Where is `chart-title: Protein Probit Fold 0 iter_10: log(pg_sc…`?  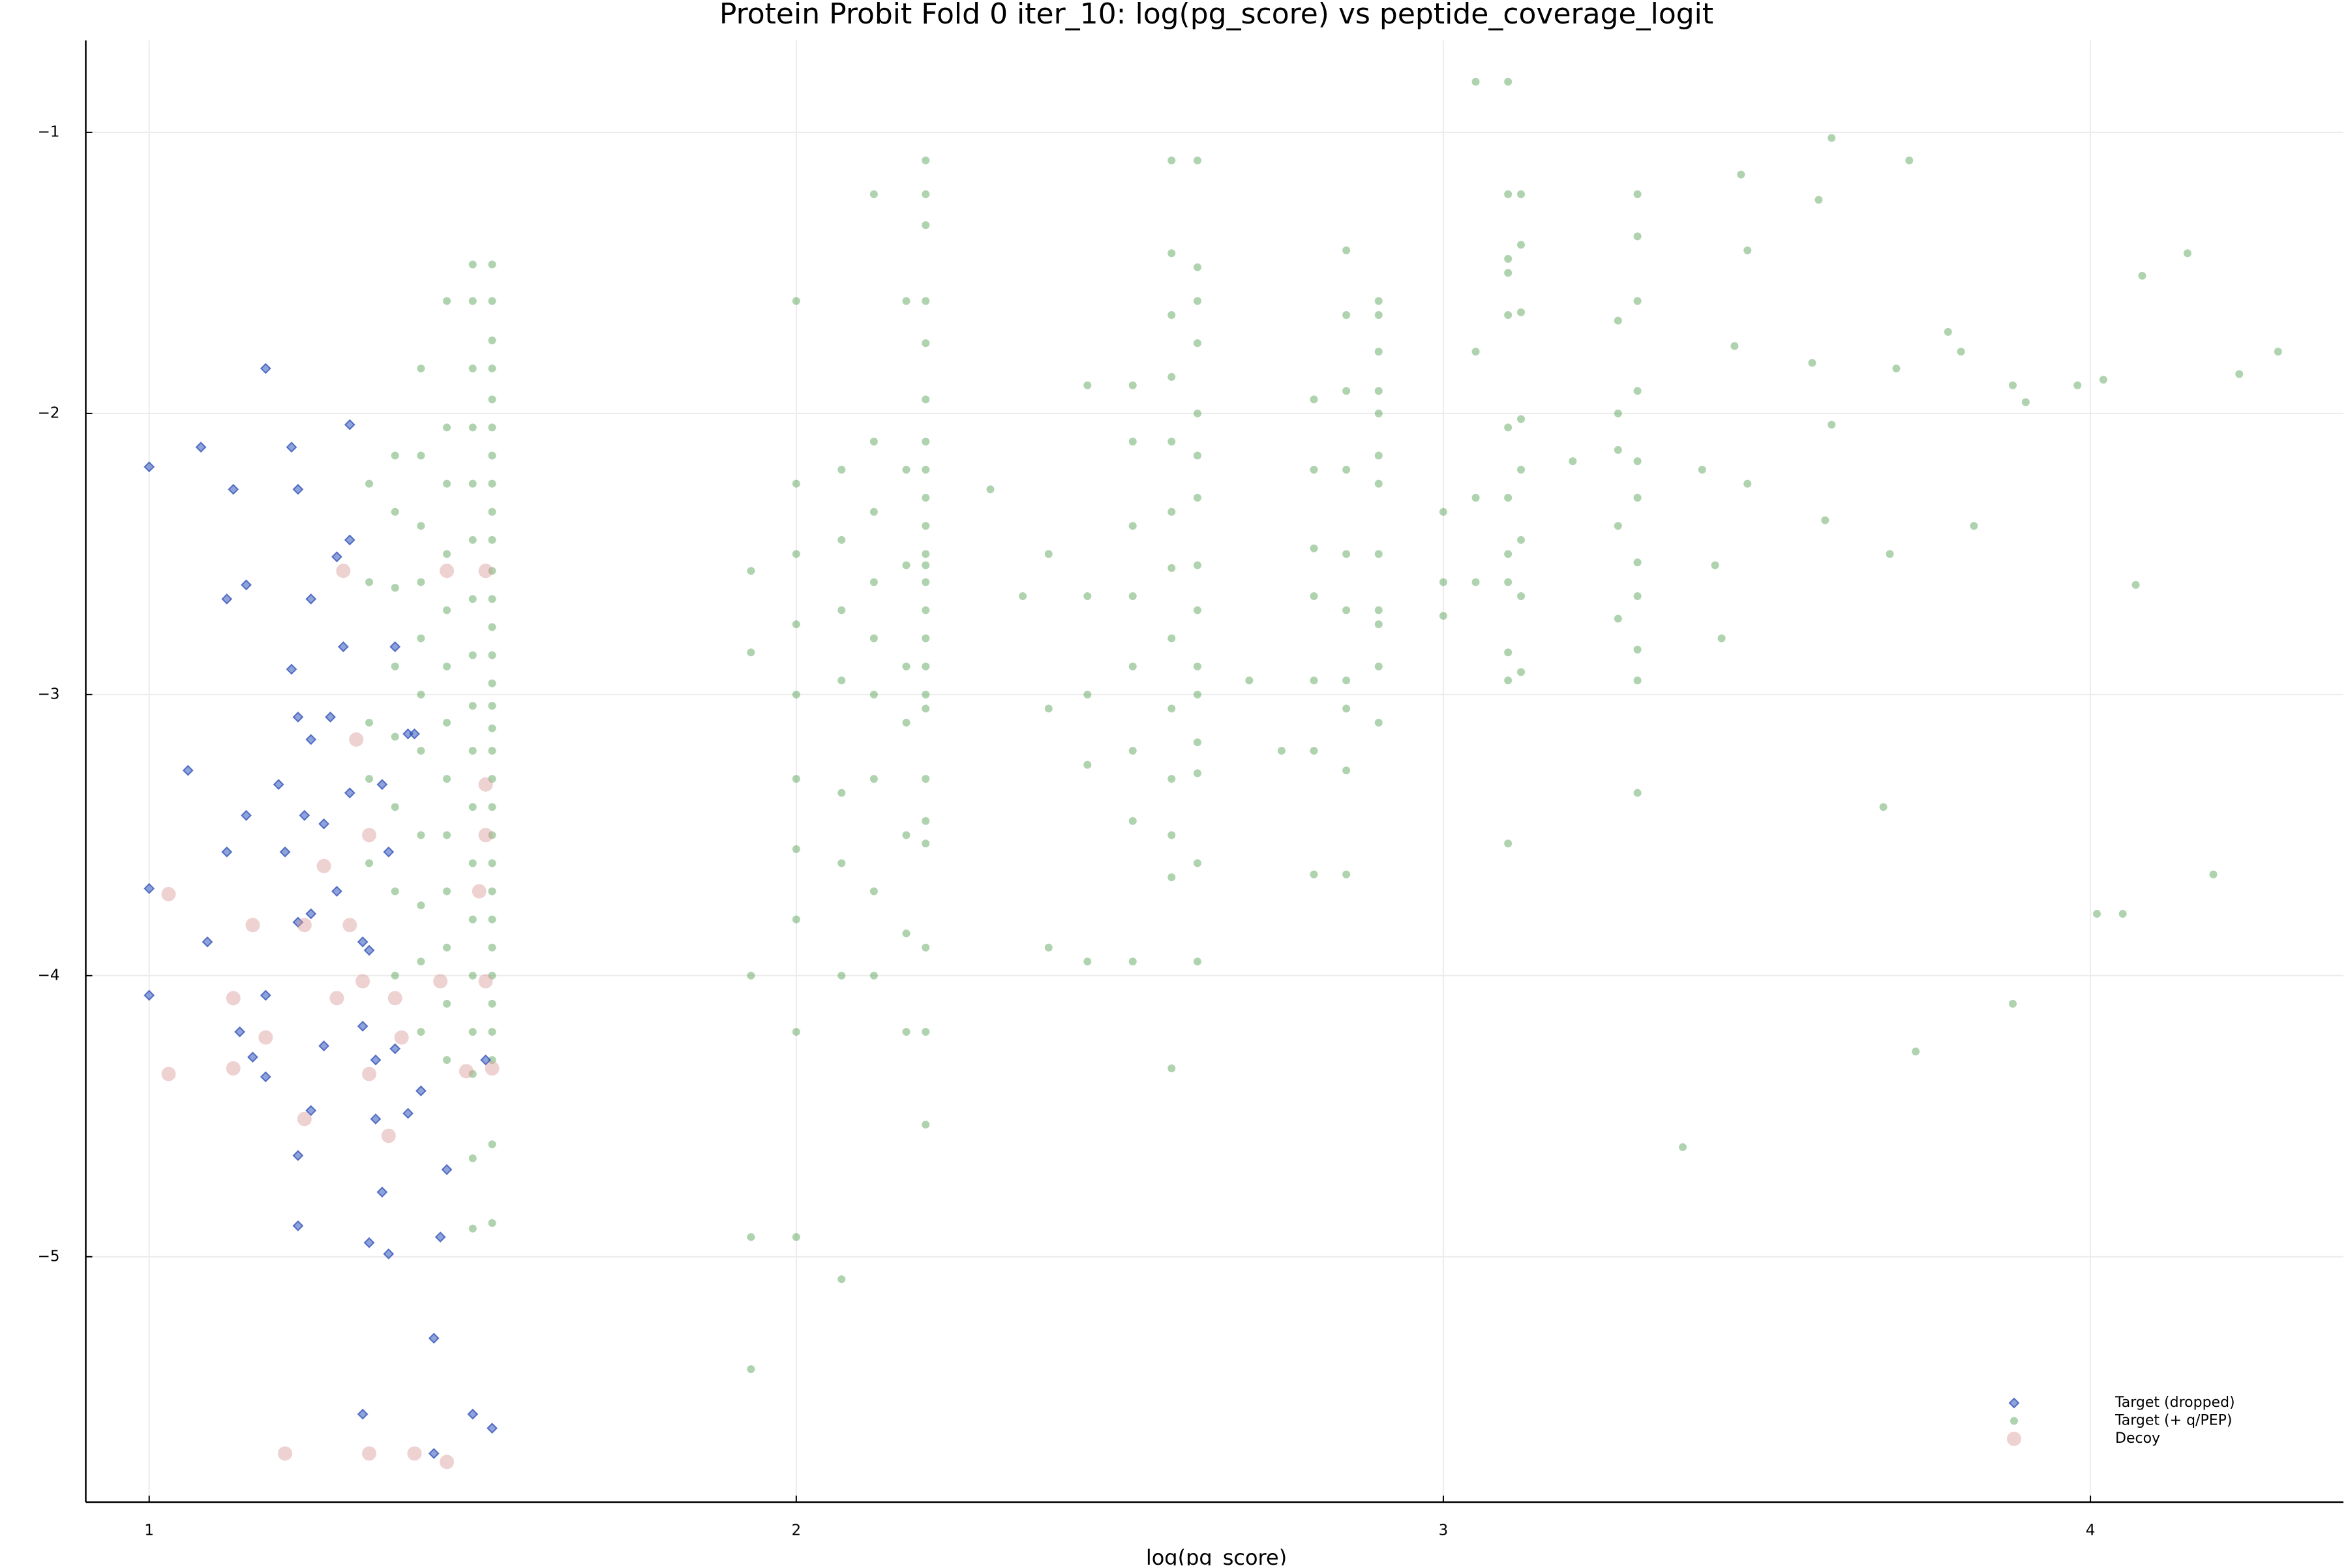 chart-title: Protein Probit Fold 0 iter_10: log(pg_sc… is located at coordinates (1216, 15).